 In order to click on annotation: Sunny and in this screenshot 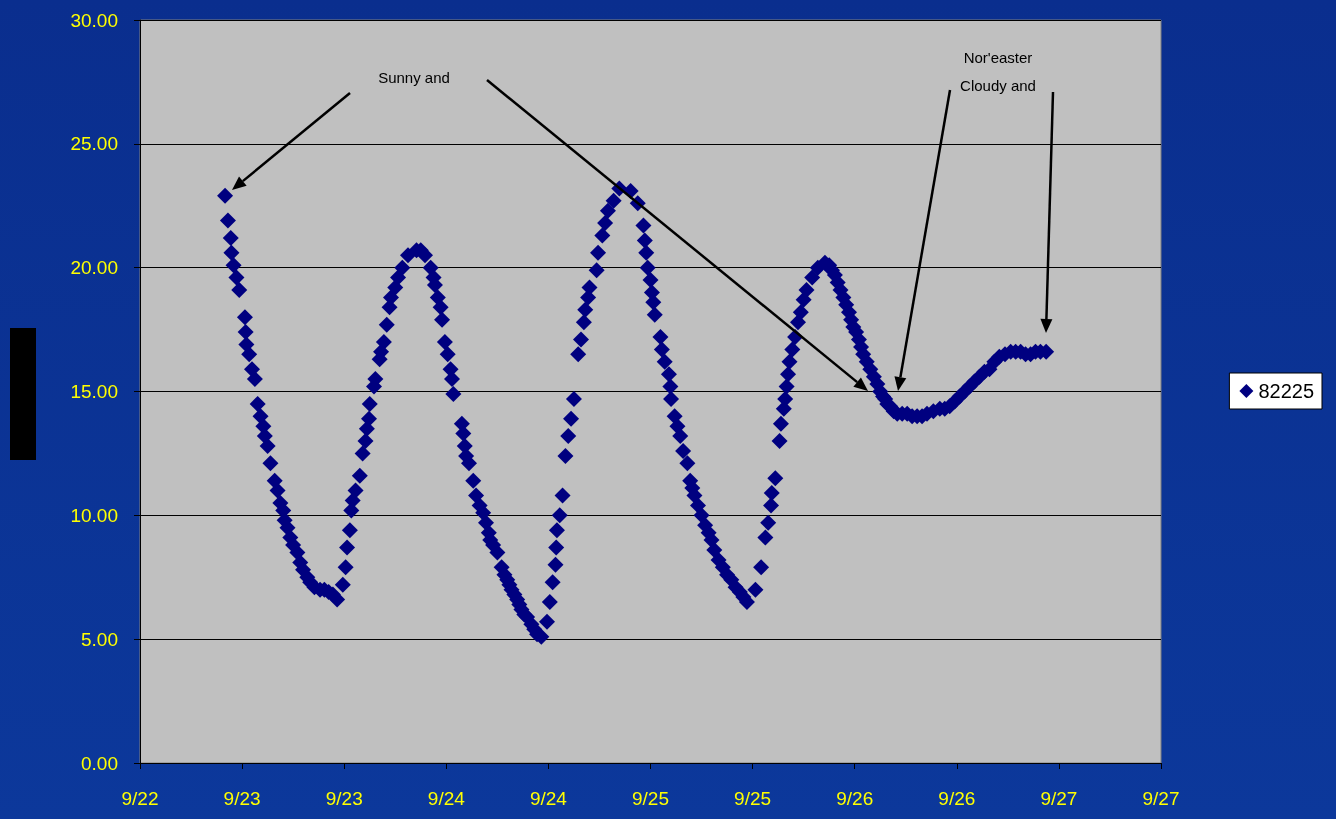, I will do `click(414, 78)`.